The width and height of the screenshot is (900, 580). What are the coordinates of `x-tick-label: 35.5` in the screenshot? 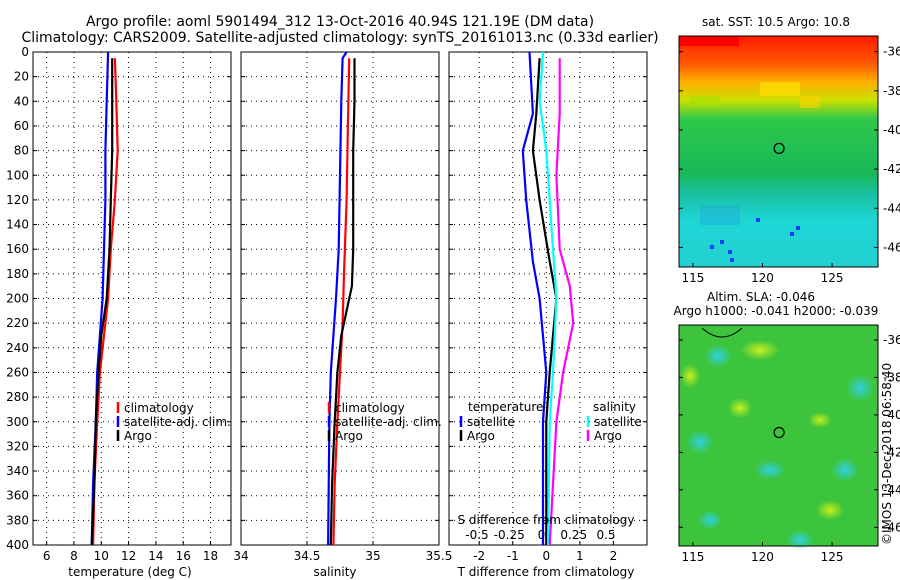 It's located at (439, 556).